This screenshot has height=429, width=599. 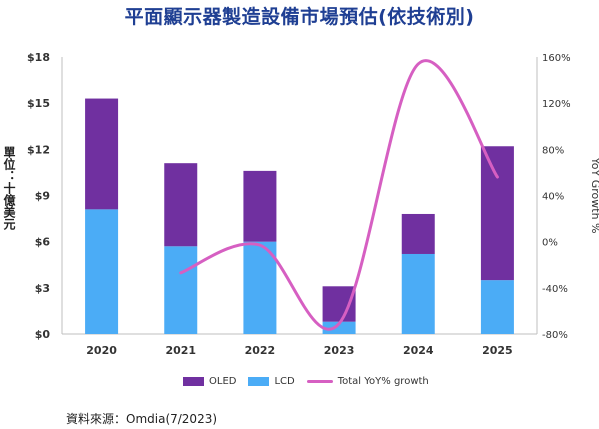 What do you see at coordinates (418, 350) in the screenshot?
I see `x-tick-label: 2024` at bounding box center [418, 350].